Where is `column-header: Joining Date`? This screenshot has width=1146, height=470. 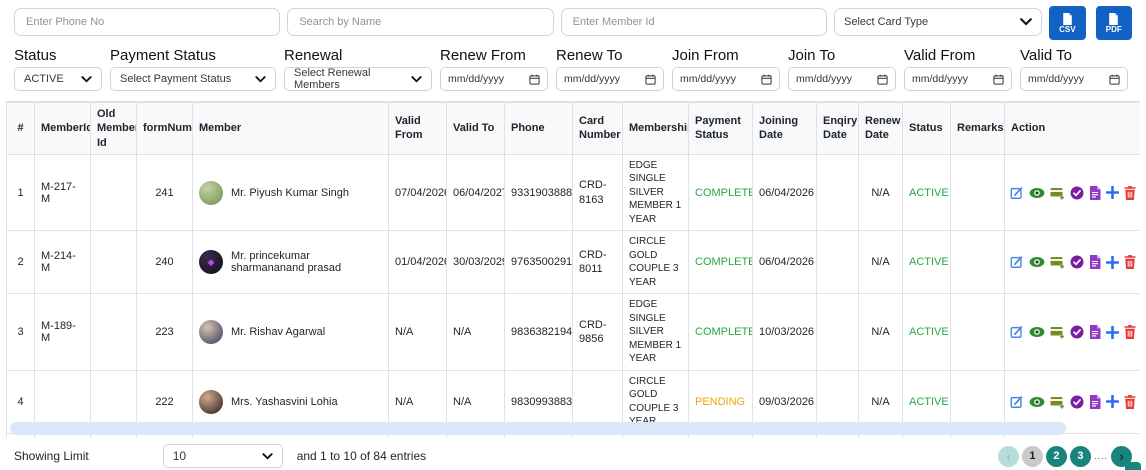 column-header: Joining Date is located at coordinates (784, 128).